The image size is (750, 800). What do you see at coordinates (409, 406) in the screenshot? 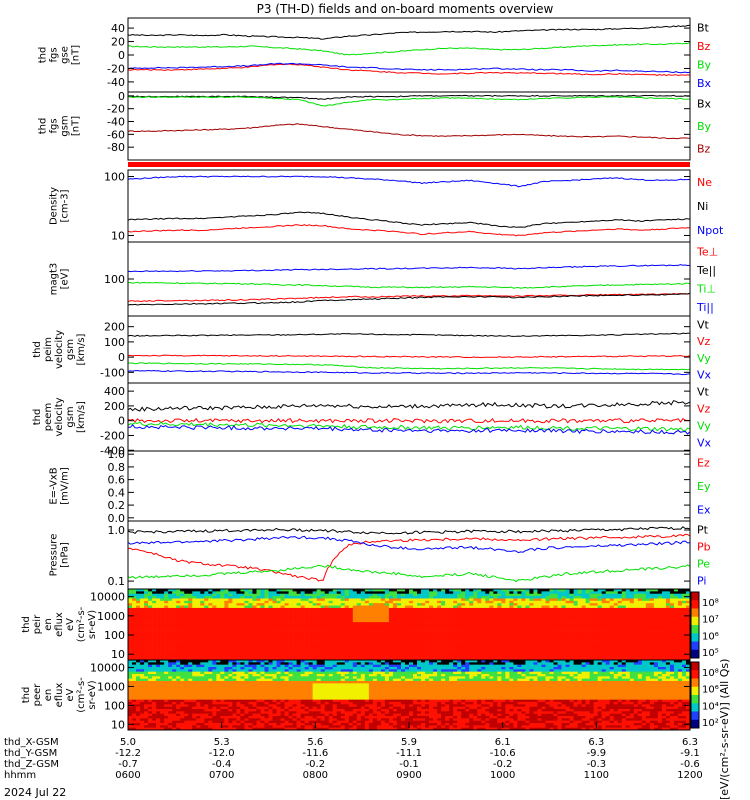
I see `series-line-Vt` at bounding box center [409, 406].